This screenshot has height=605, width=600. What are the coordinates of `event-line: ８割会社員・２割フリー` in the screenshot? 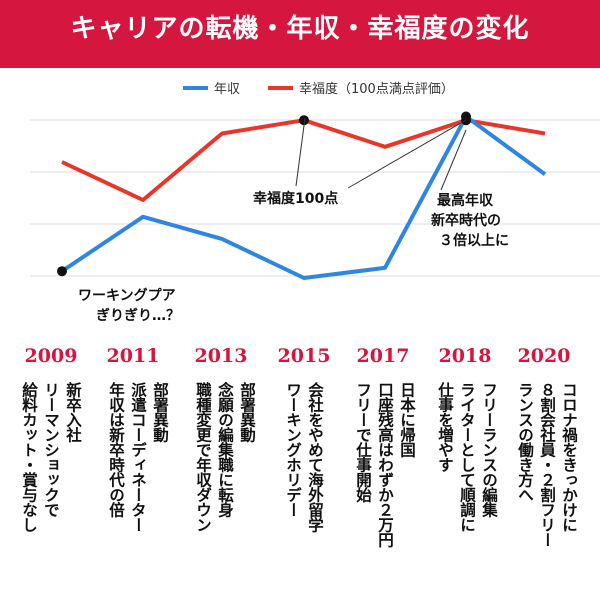 It's located at (547, 464).